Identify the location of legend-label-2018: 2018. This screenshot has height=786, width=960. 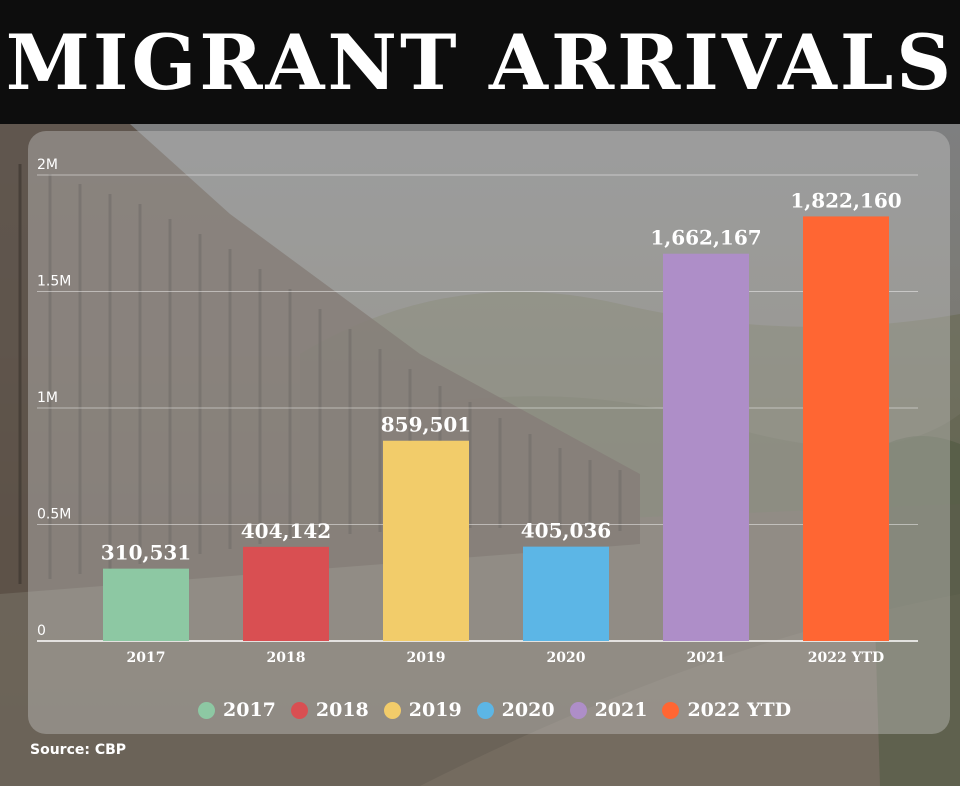
(342, 710).